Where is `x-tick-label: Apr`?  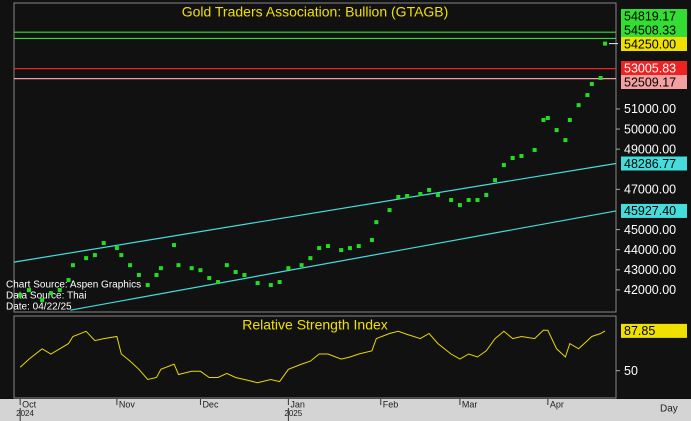 x-tick-label: Apr is located at coordinates (557, 404).